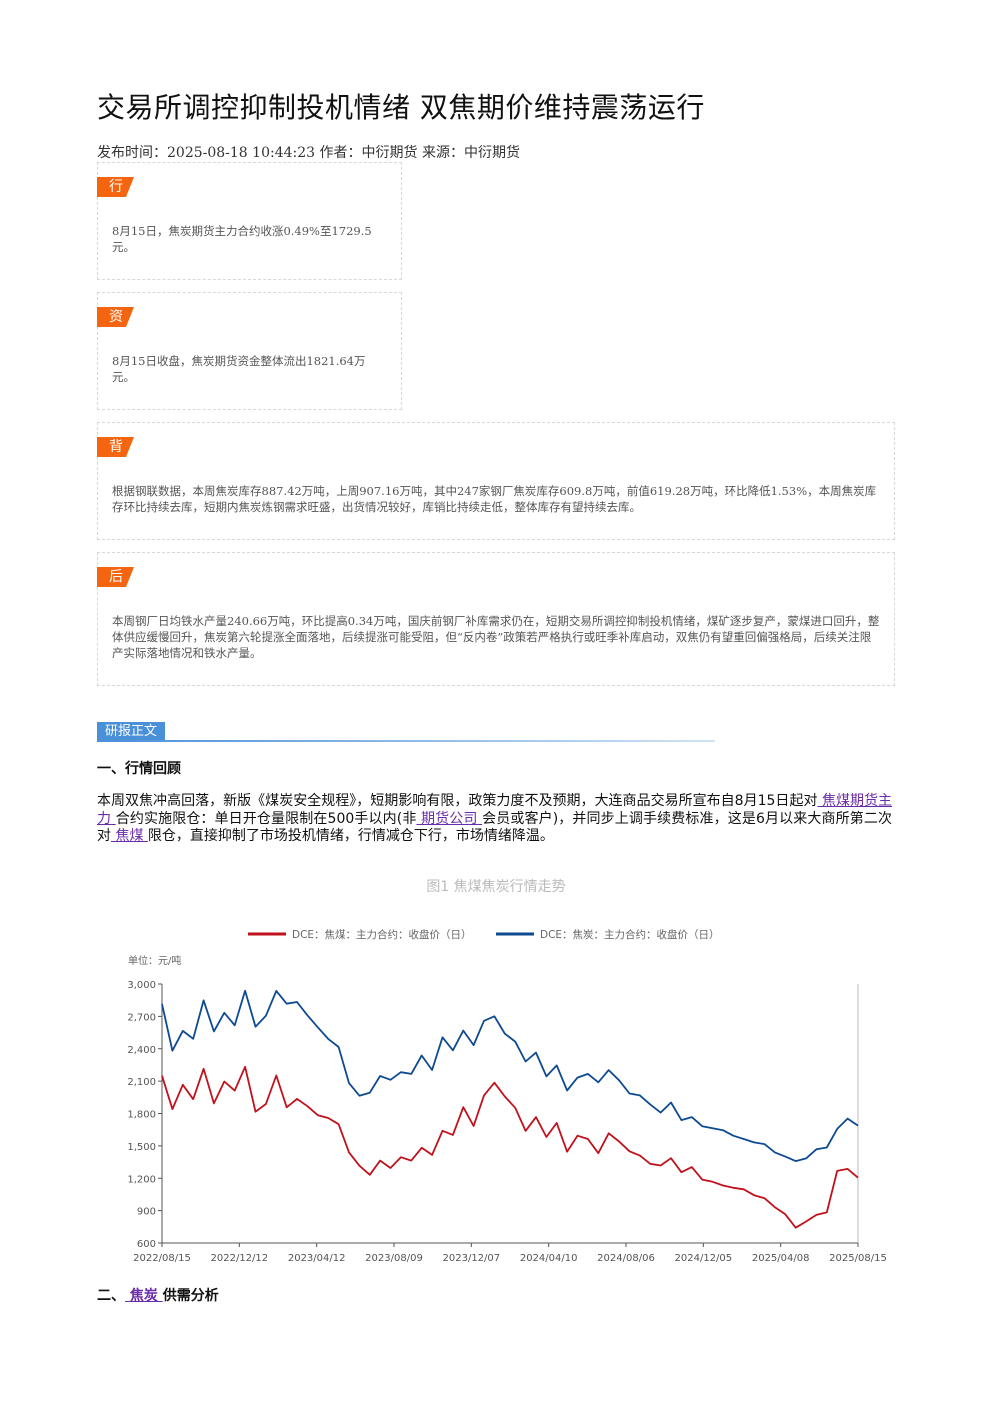 The width and height of the screenshot is (992, 1403). I want to click on coke-line, so click(510, 1075).